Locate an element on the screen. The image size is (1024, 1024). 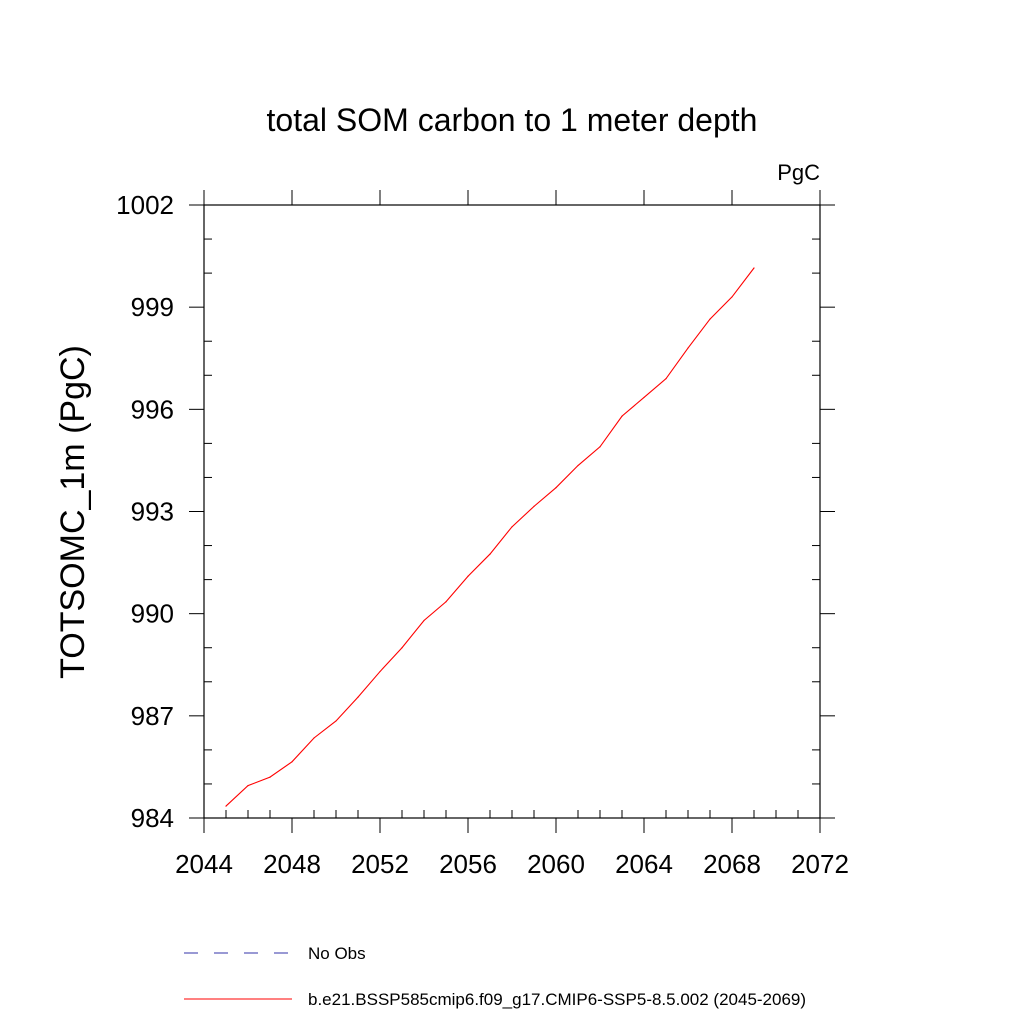
y-tick-label: 1002 is located at coordinates (145, 205).